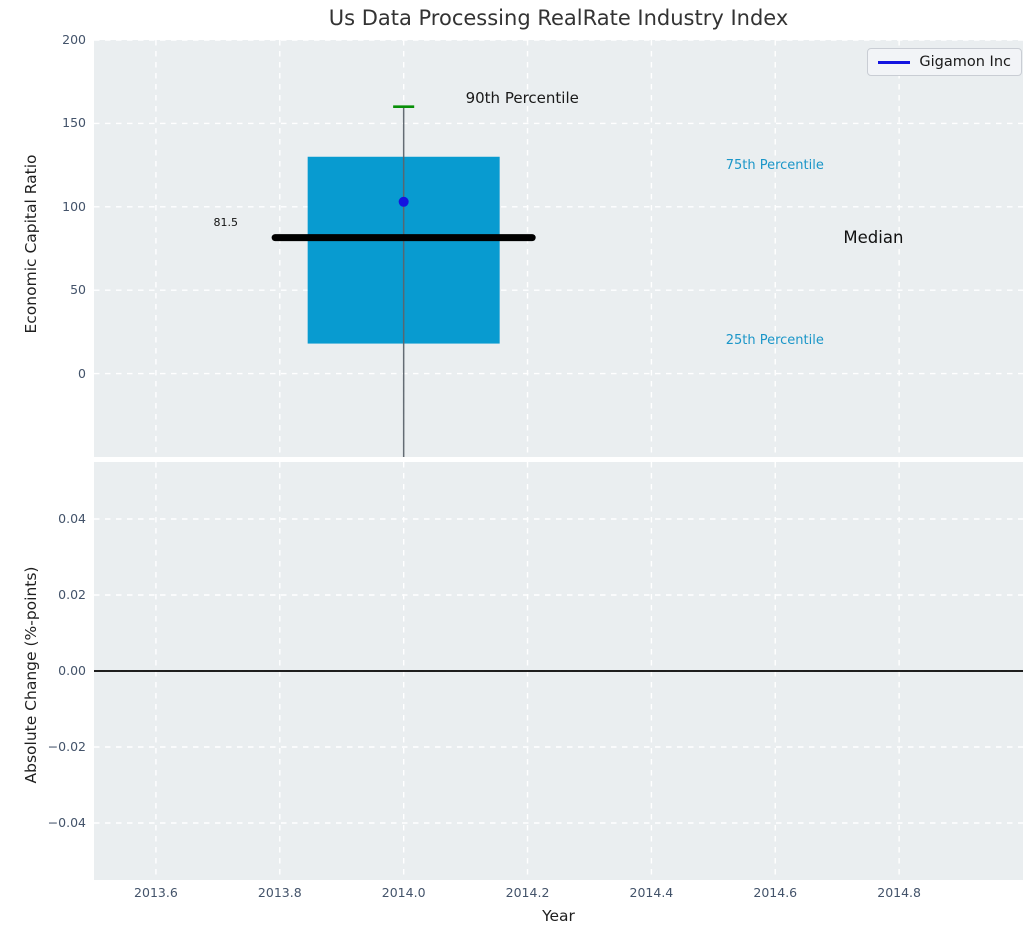 Image resolution: width=1034 pixels, height=942 pixels. What do you see at coordinates (403, 201) in the screenshot?
I see `company-point` at bounding box center [403, 201].